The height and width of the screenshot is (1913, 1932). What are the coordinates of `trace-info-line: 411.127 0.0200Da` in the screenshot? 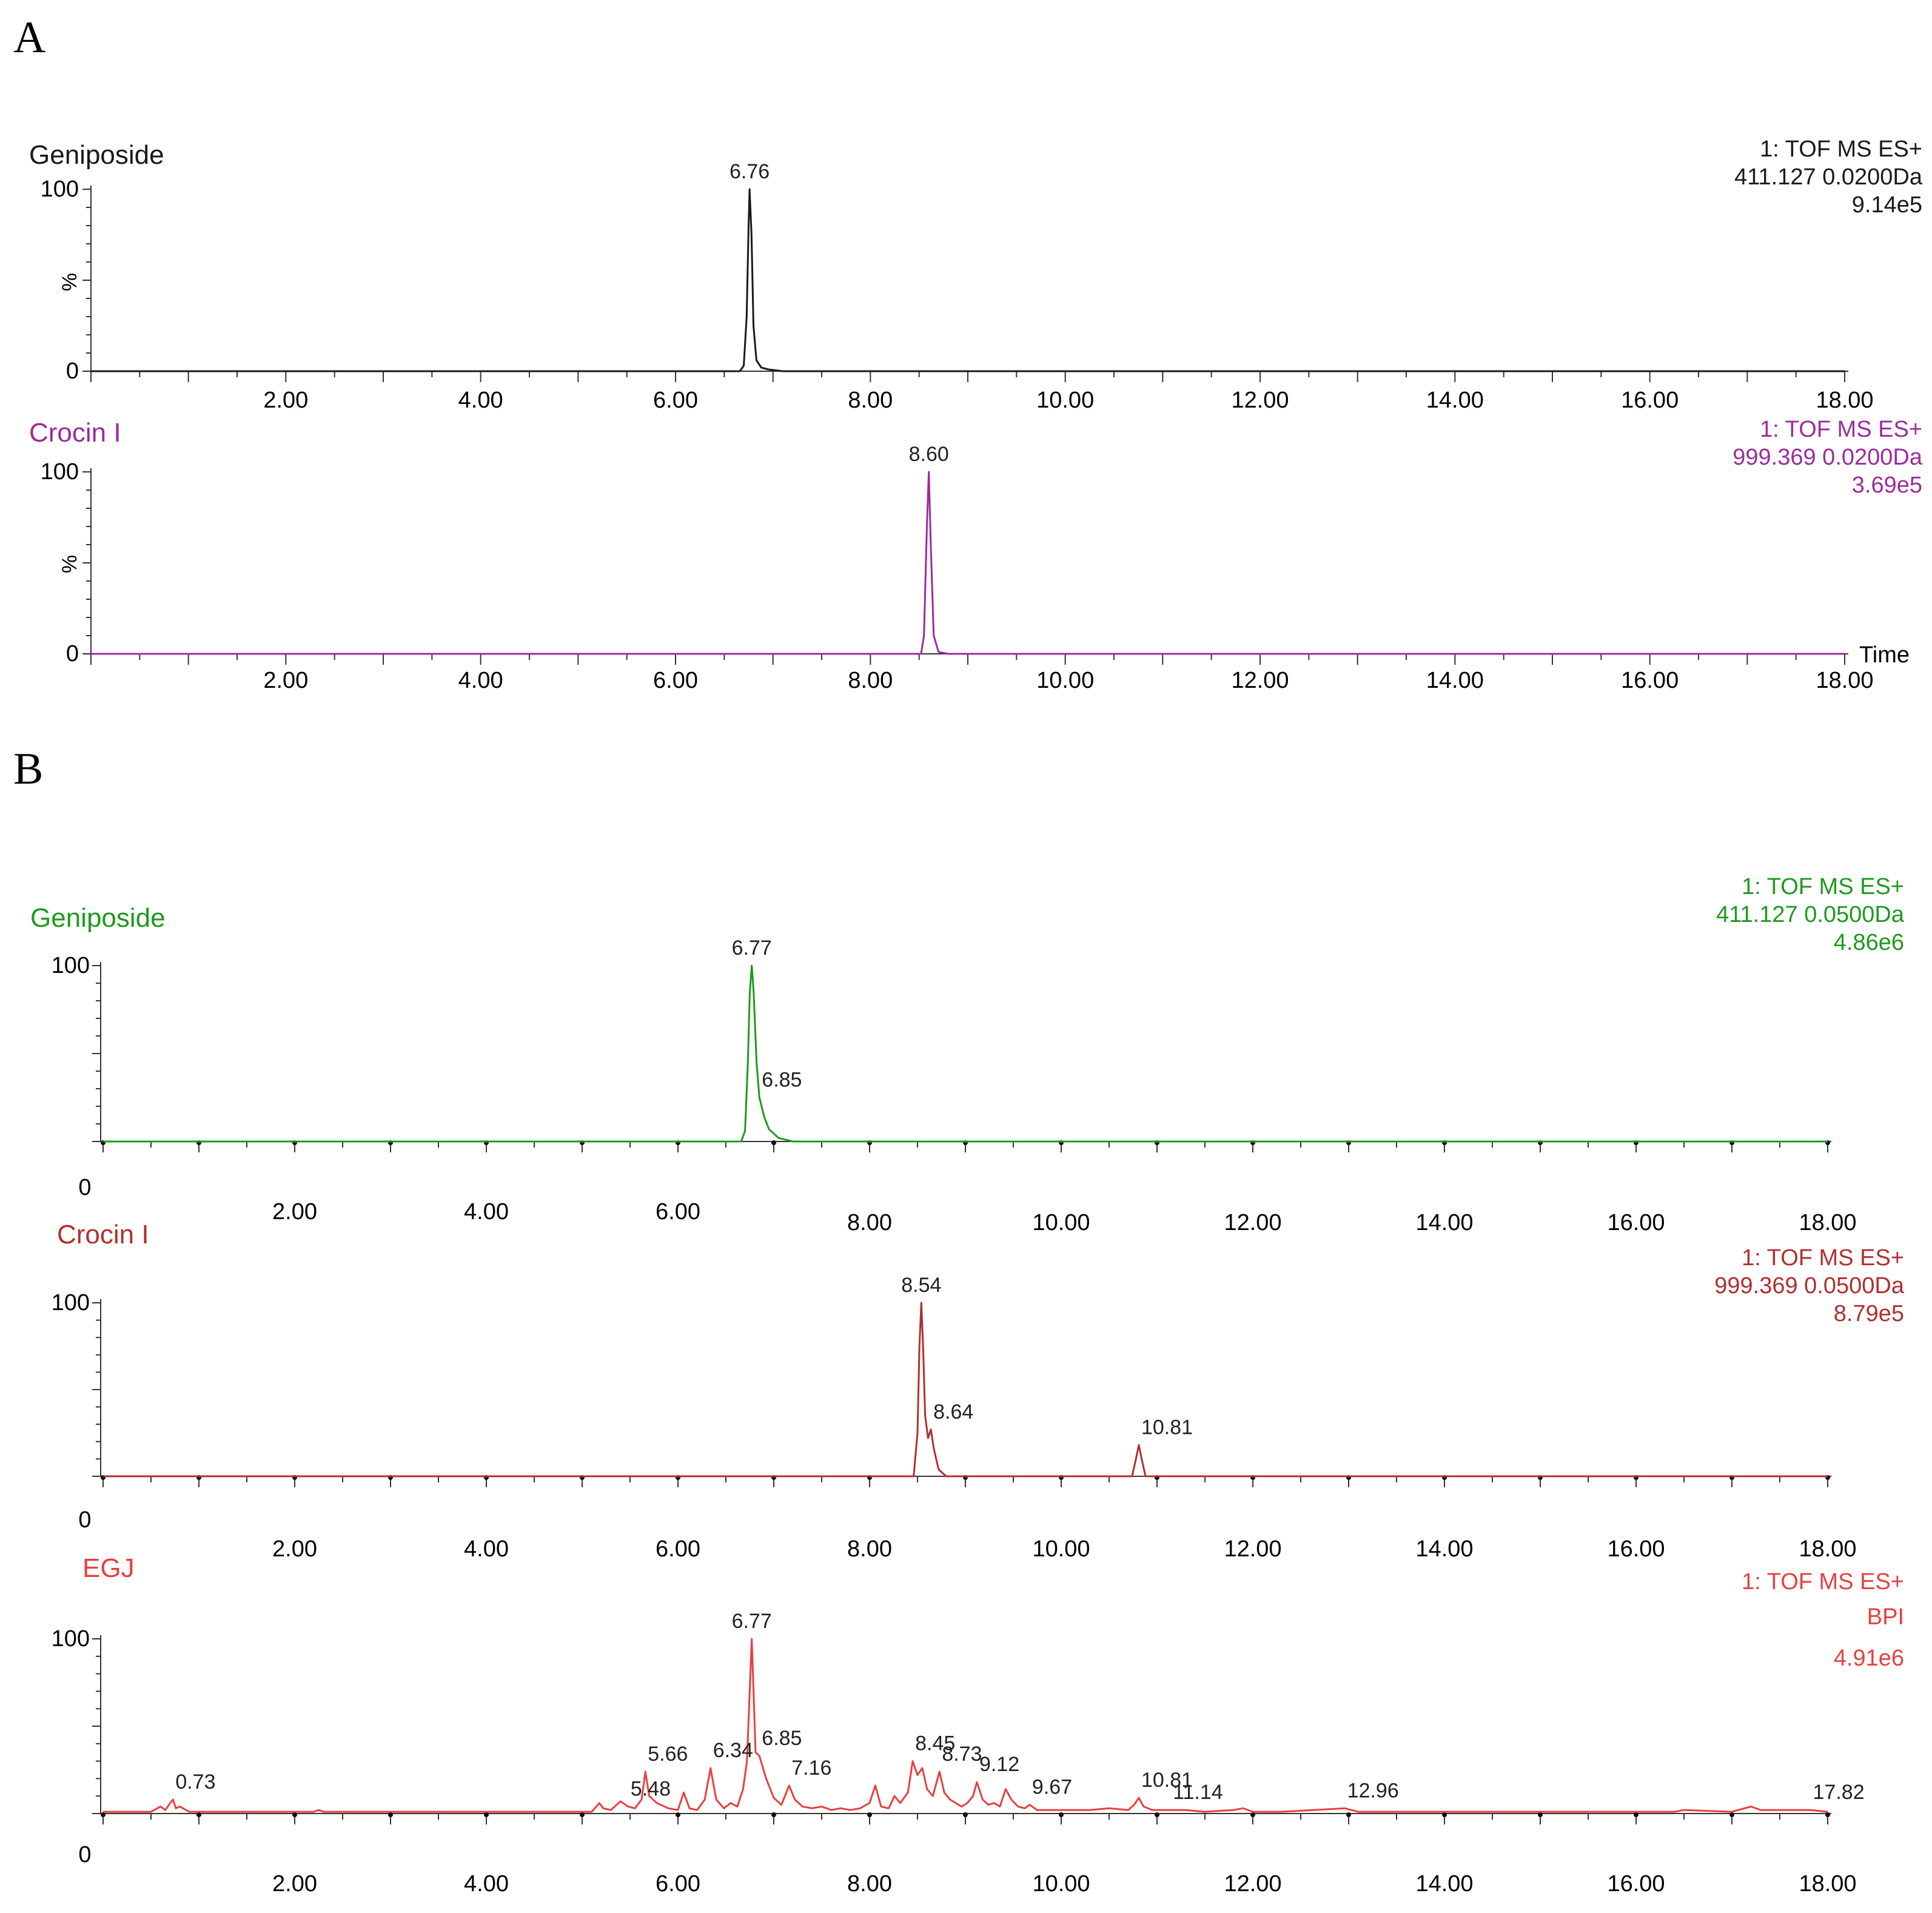 It's located at (1829, 177).